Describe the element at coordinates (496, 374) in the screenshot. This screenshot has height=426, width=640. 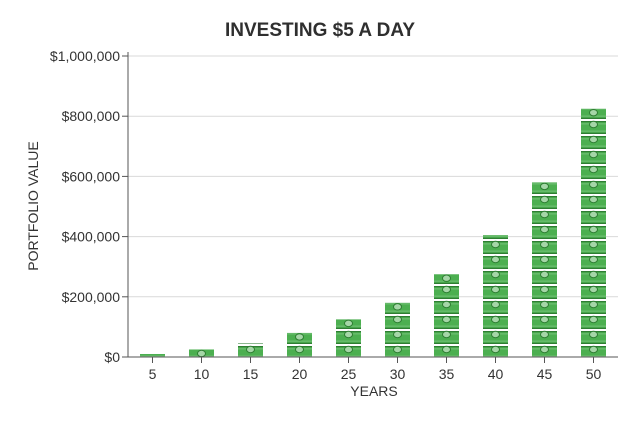
I see `x-tick-label: 40` at that location.